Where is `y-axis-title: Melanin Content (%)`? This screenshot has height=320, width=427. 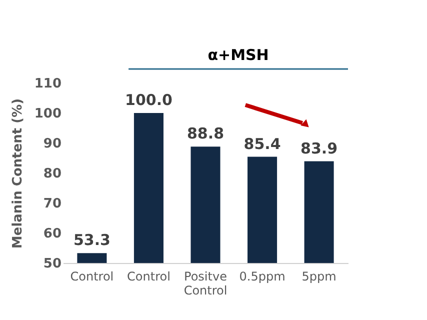
y-axis-title: Melanin Content (%) is located at coordinates (18, 173).